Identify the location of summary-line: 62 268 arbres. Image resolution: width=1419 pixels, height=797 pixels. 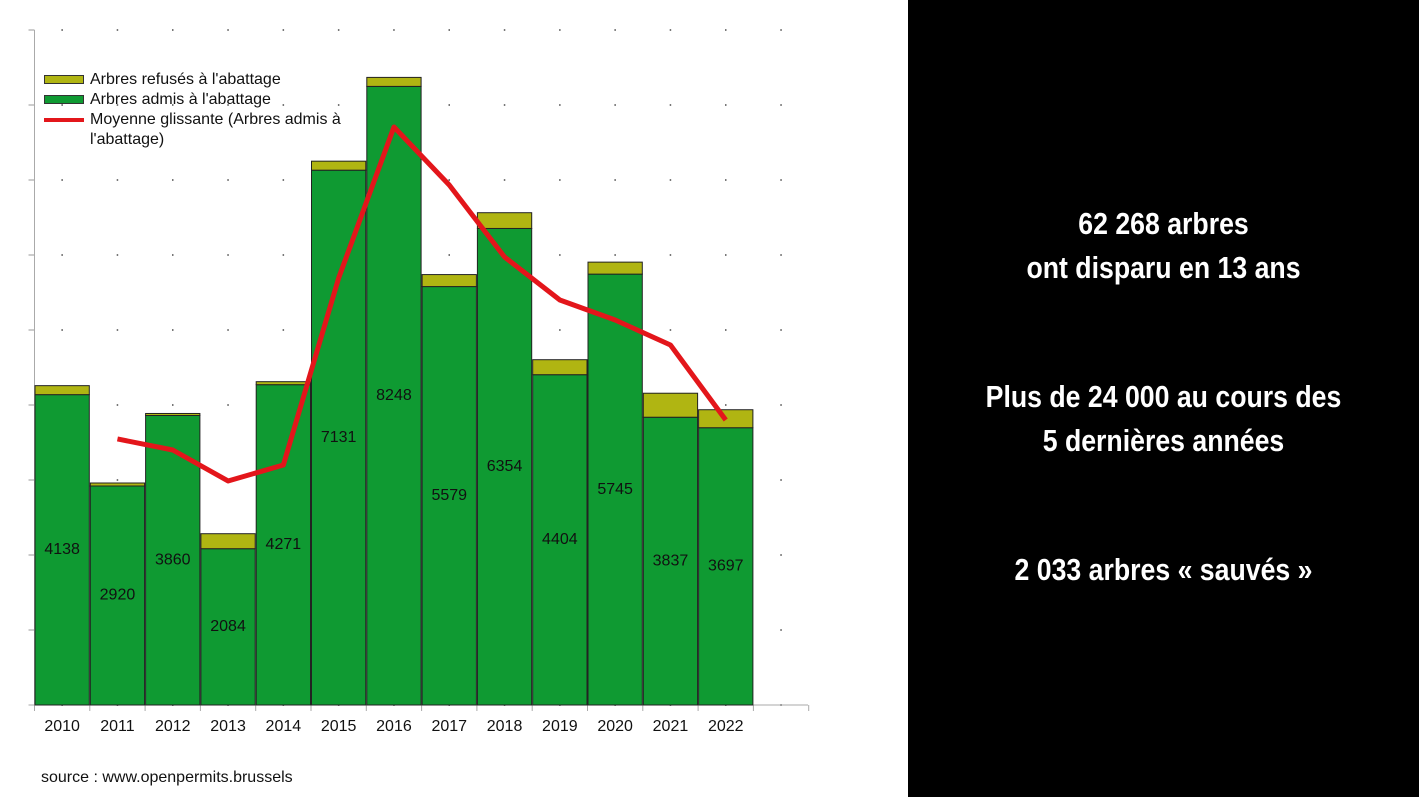
(1163, 223).